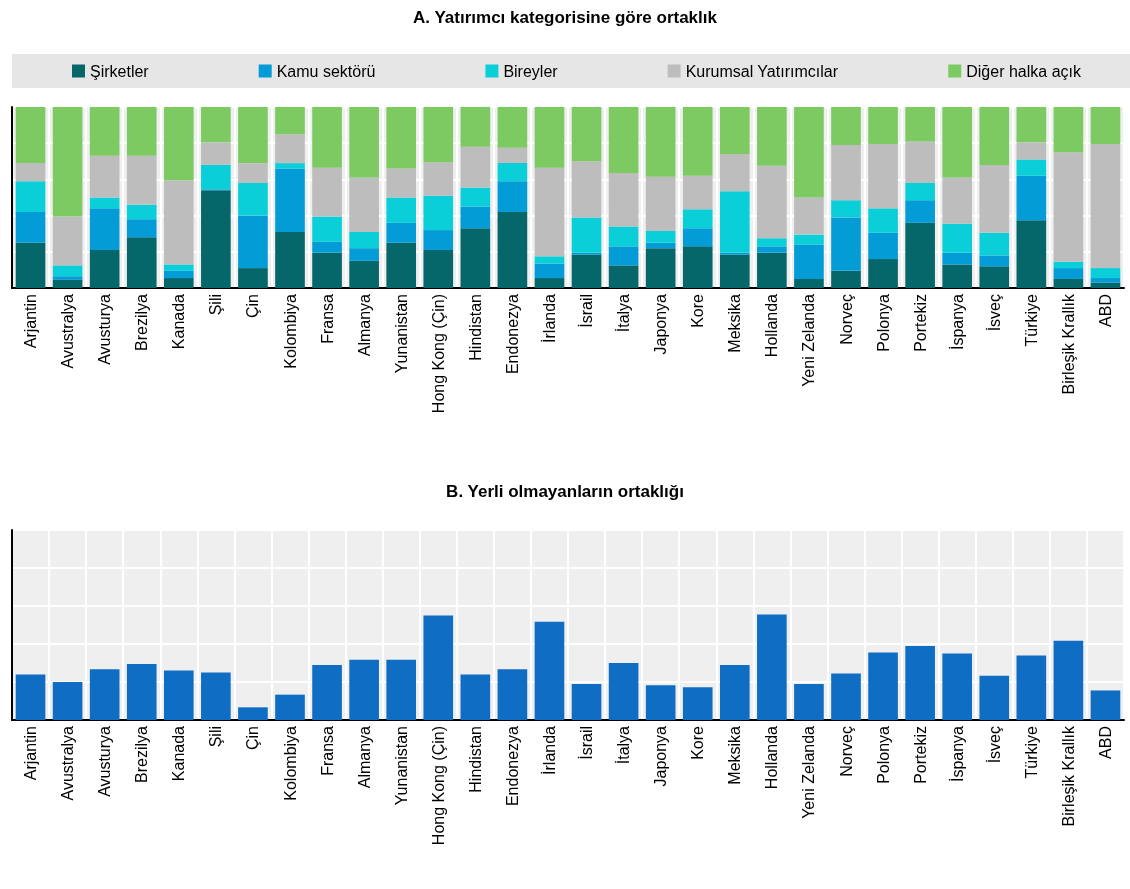 The height and width of the screenshot is (889, 1130). Describe the element at coordinates (438, 354) in the screenshot. I see `x-tick-label: Hong Kong (Çin)` at that location.